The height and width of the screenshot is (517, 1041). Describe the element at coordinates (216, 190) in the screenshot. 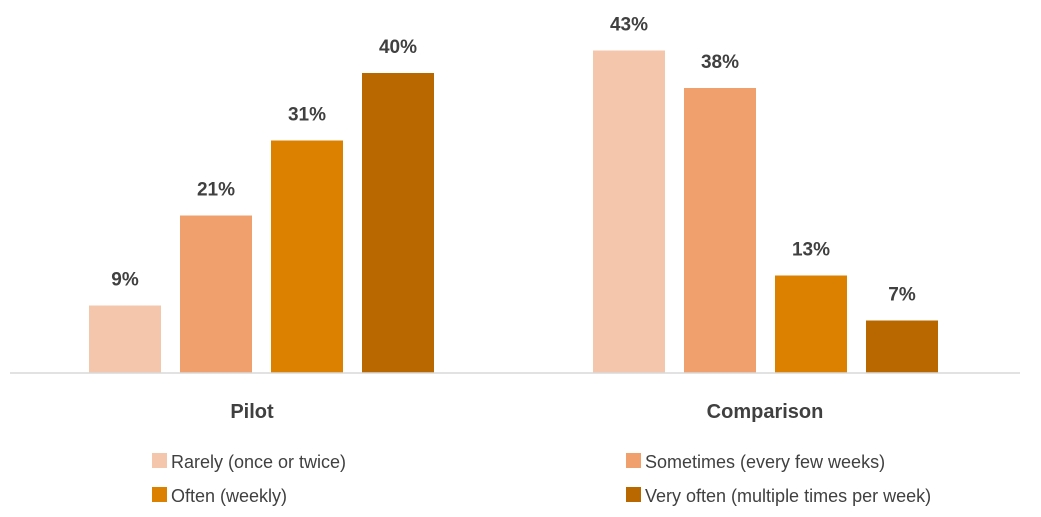

I see `value-label-pilot-sometimes-every-few-weeks: 21%` at that location.